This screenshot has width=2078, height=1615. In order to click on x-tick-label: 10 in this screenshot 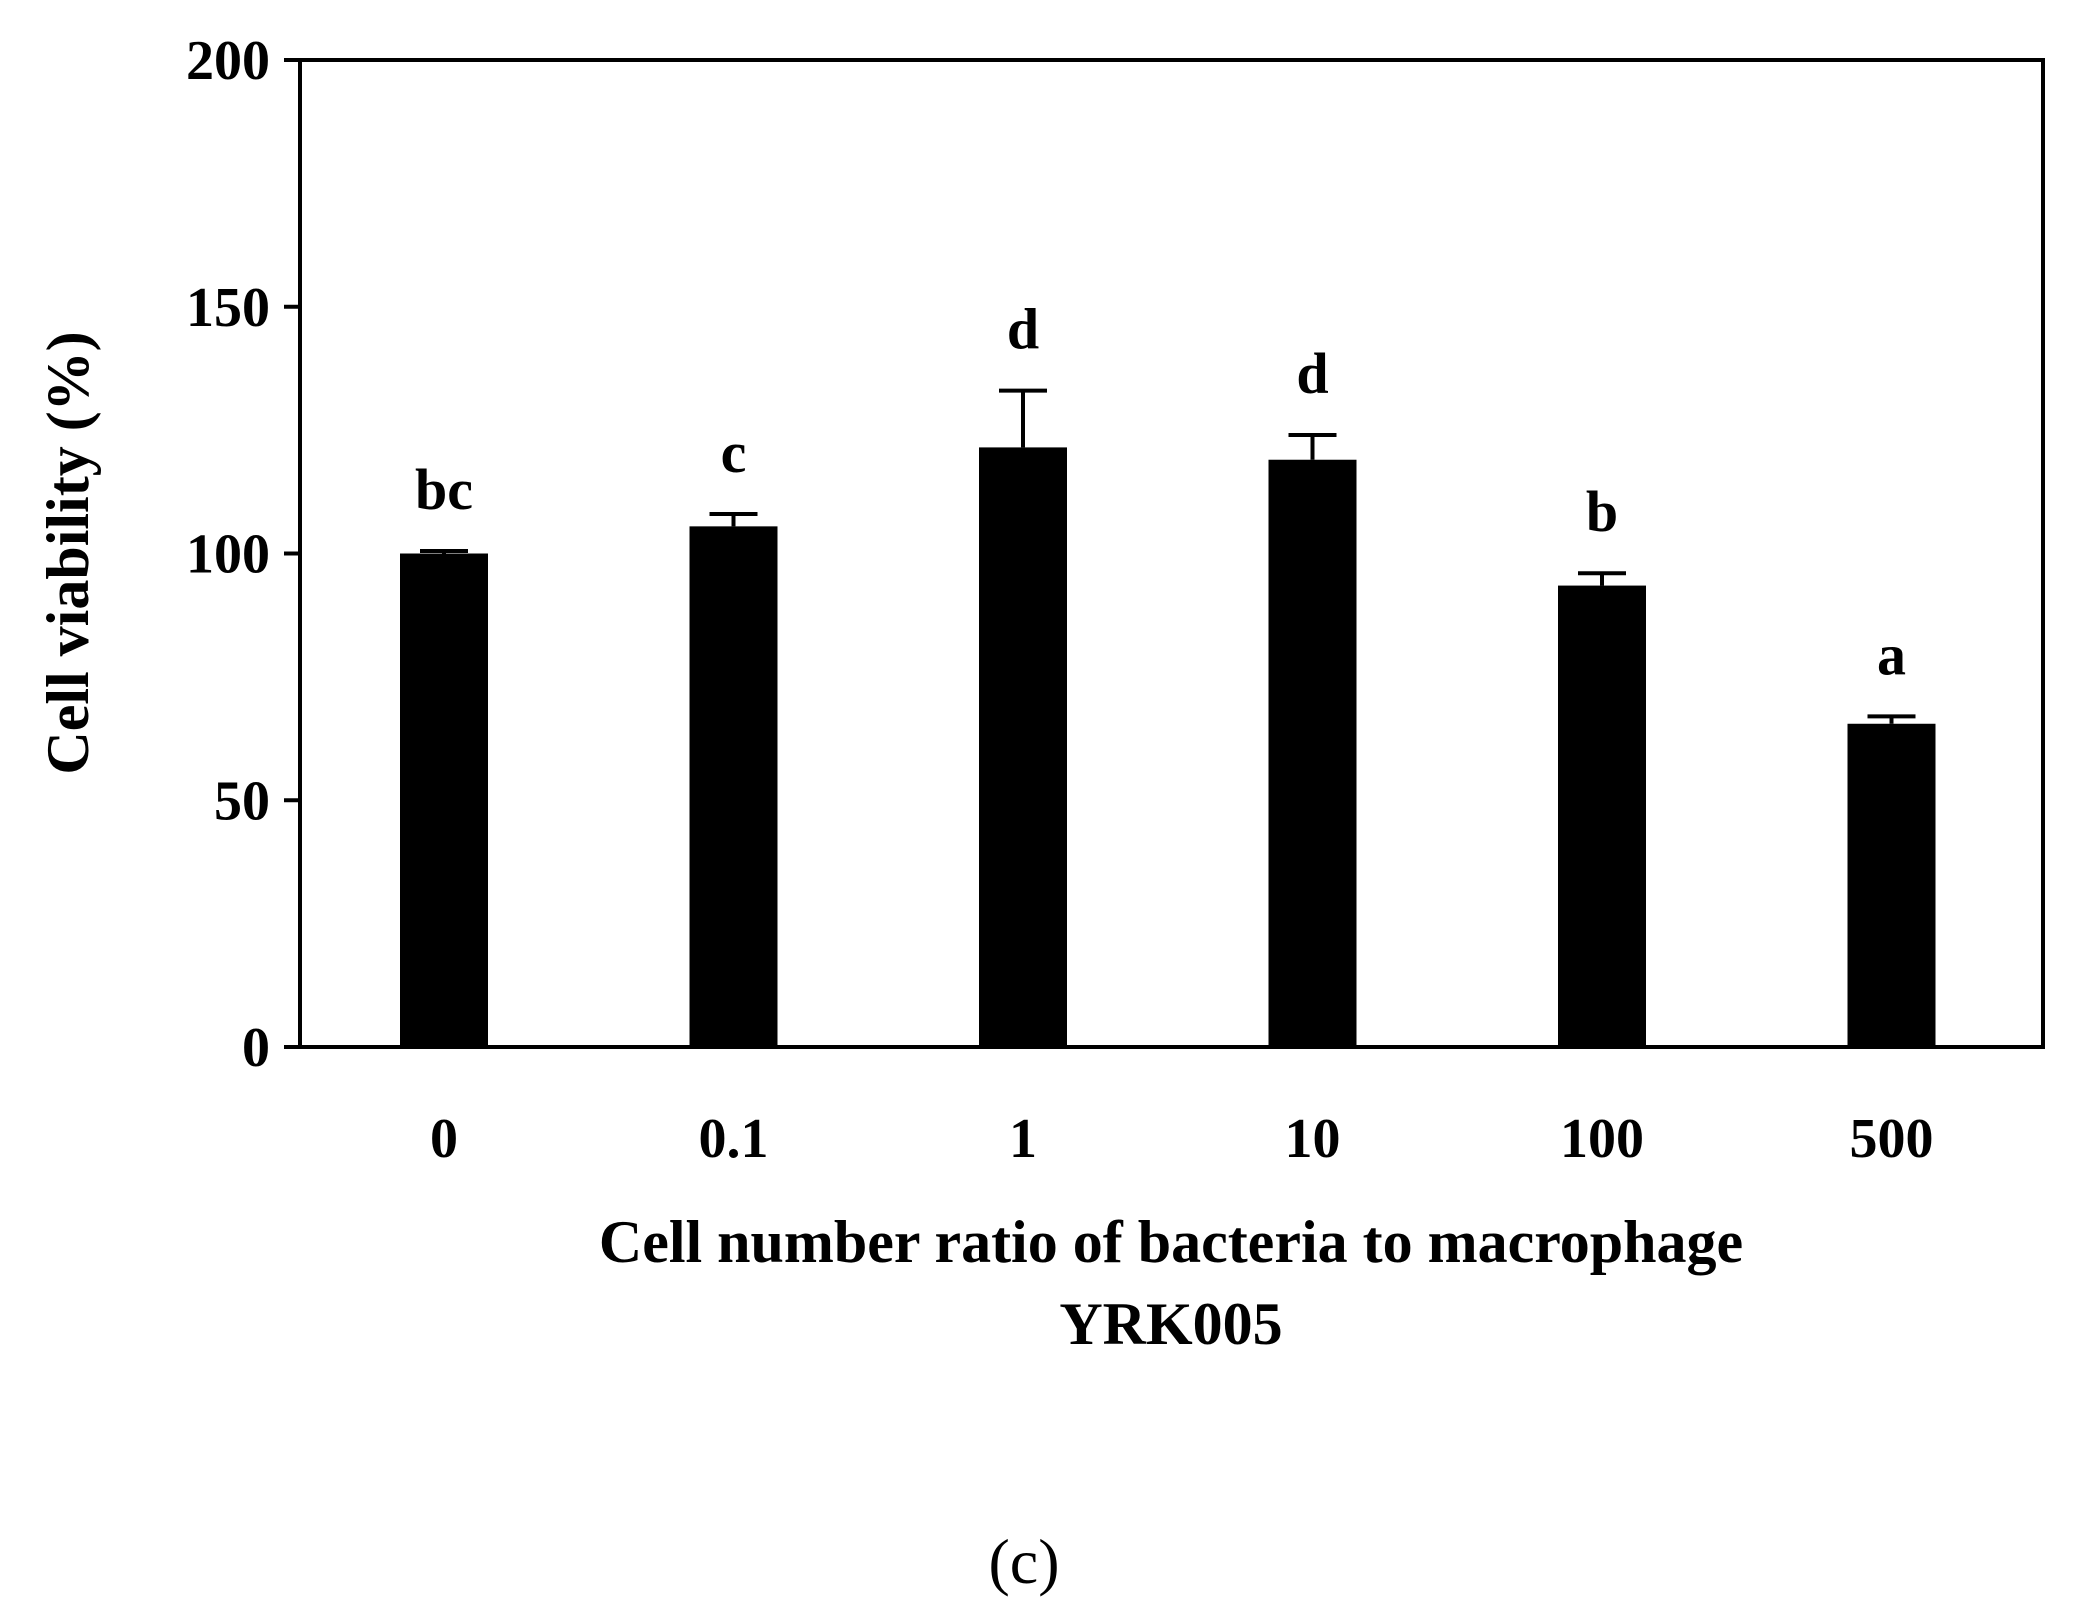, I will do `click(1313, 1139)`.